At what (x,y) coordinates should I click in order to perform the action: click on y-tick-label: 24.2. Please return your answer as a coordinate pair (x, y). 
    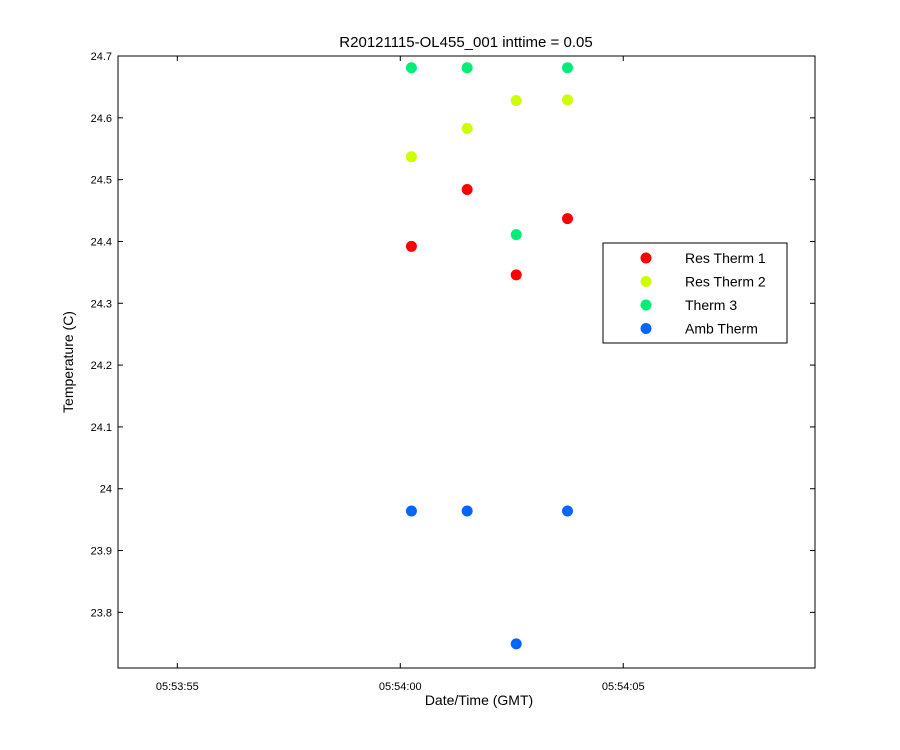
    Looking at the image, I should click on (101, 366).